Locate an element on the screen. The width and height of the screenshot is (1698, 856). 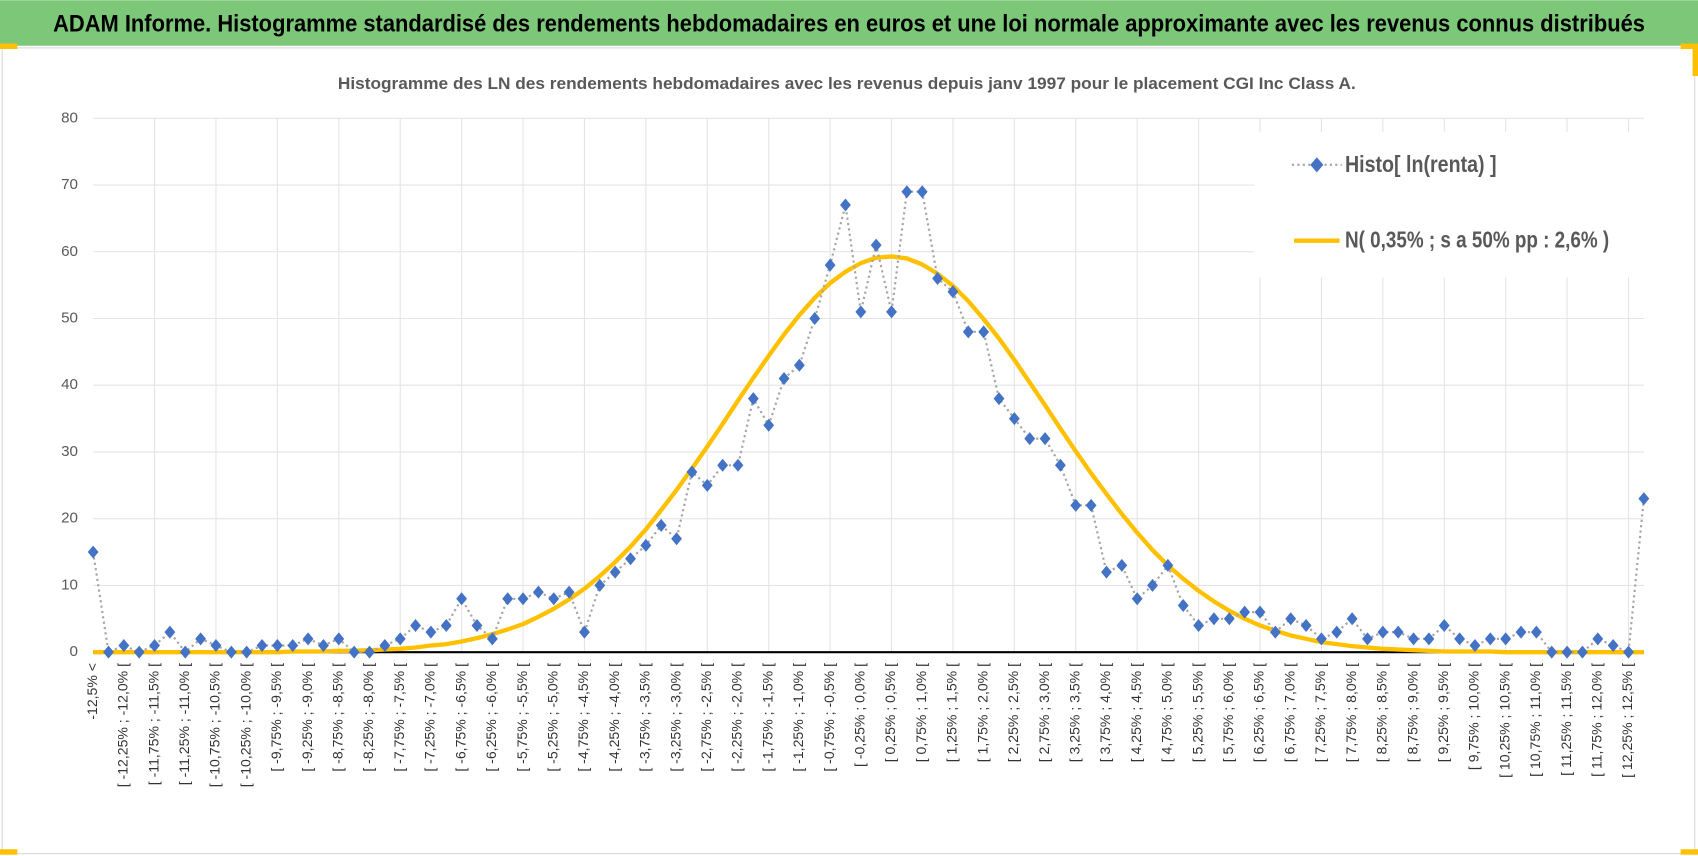
x-tick-label: [ 1,75% ; 2,0% [ is located at coordinates (982, 712).